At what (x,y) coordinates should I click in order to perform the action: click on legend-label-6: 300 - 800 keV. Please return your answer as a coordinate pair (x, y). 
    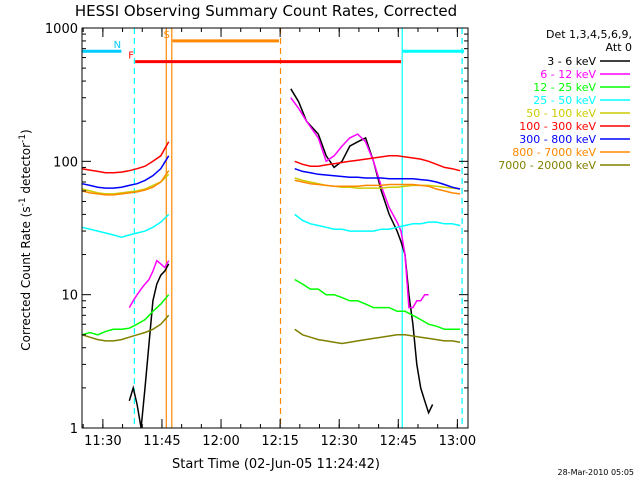
    Looking at the image, I should click on (557, 139).